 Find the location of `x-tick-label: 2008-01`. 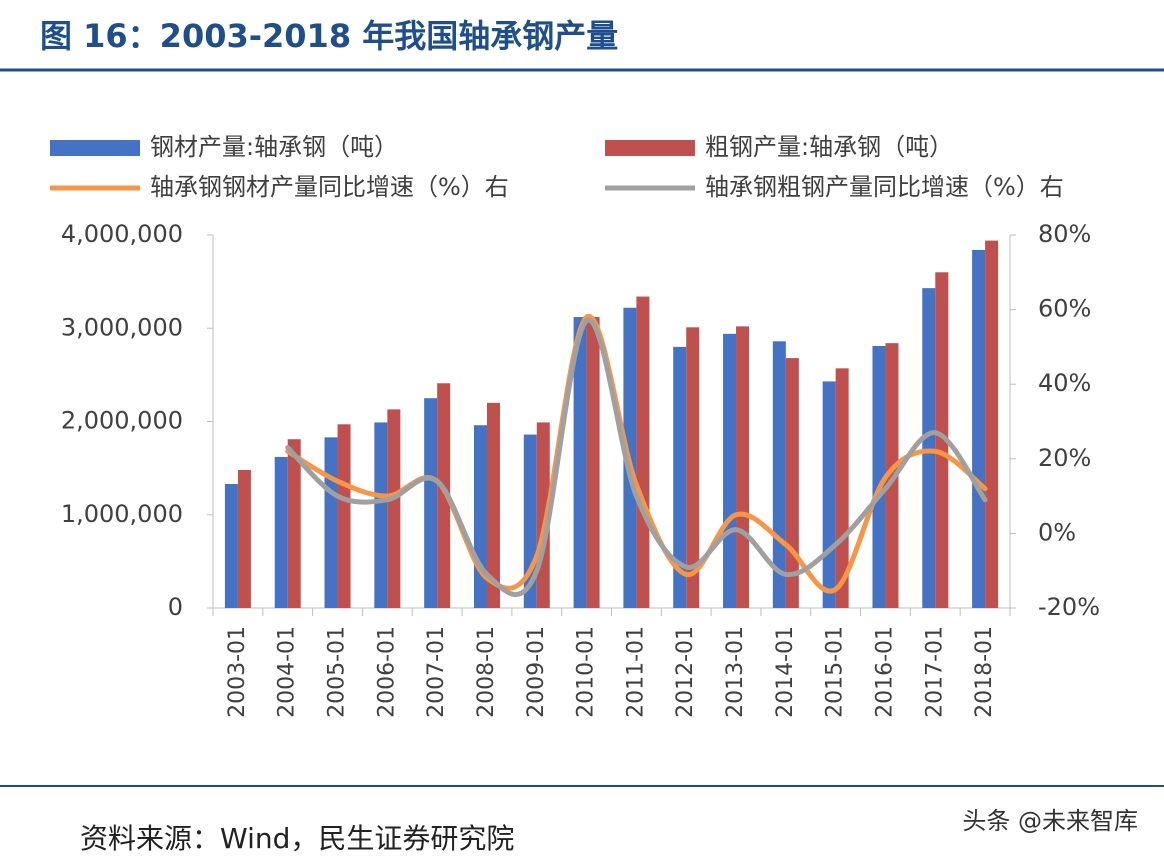

x-tick-label: 2008-01 is located at coordinates (486, 672).